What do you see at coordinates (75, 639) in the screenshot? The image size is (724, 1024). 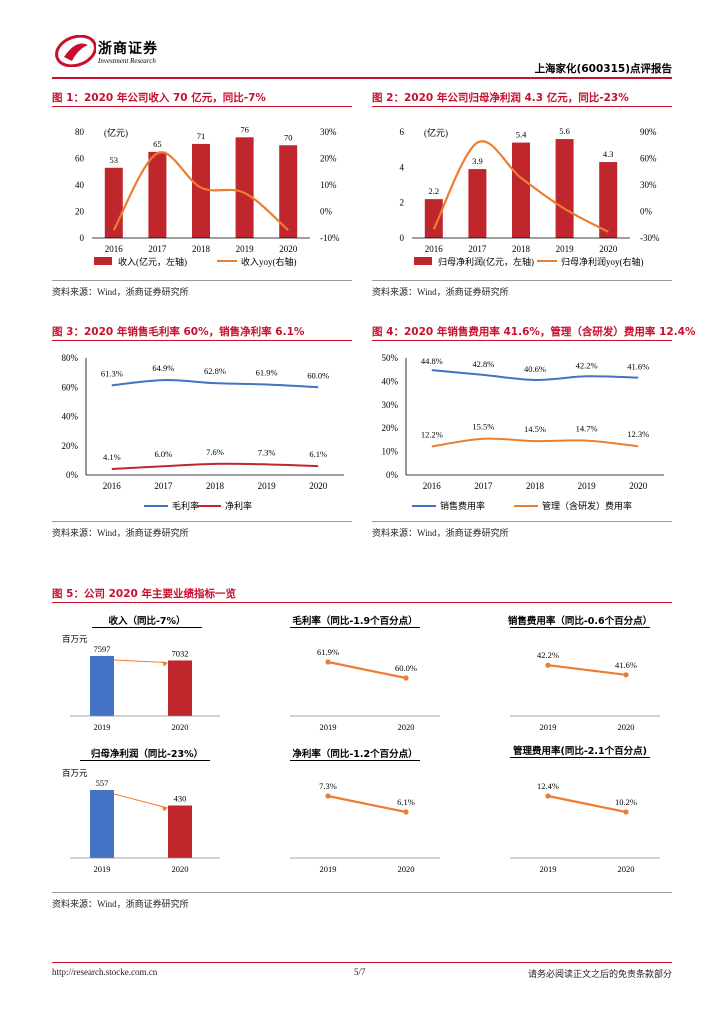 I see `kpi-revenue-unit-label: 百万元` at bounding box center [75, 639].